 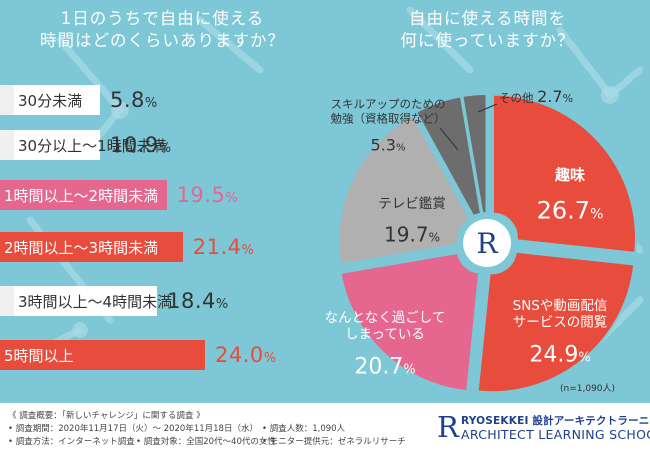 I want to click on bar-value-label: 10.9%, so click(x=141, y=145).